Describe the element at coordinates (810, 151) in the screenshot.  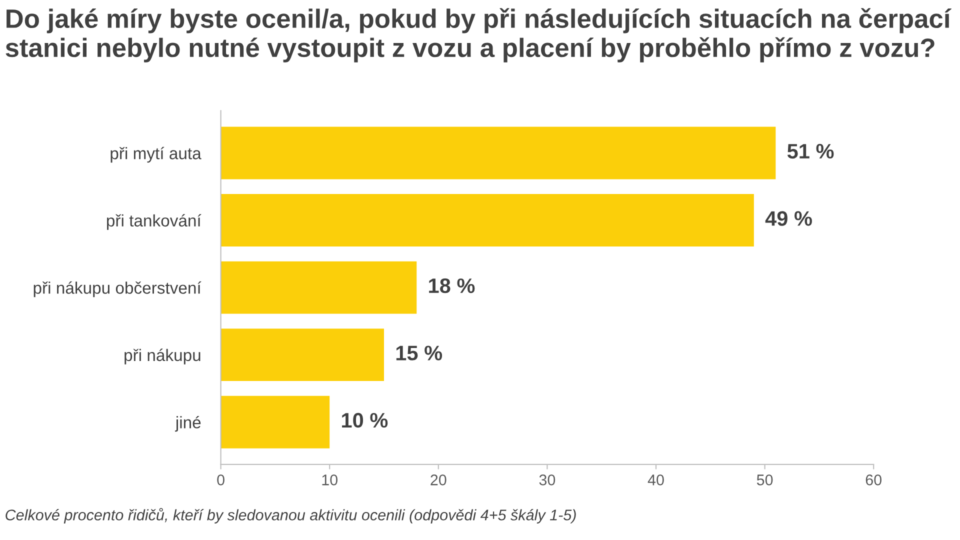
I see `data-label: 51 %` at that location.